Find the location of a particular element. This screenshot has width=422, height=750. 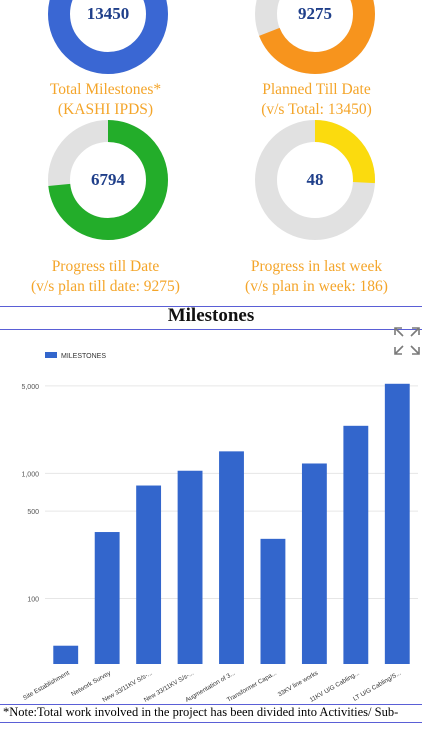

caption-line: Progress till Date is located at coordinates (105, 266).